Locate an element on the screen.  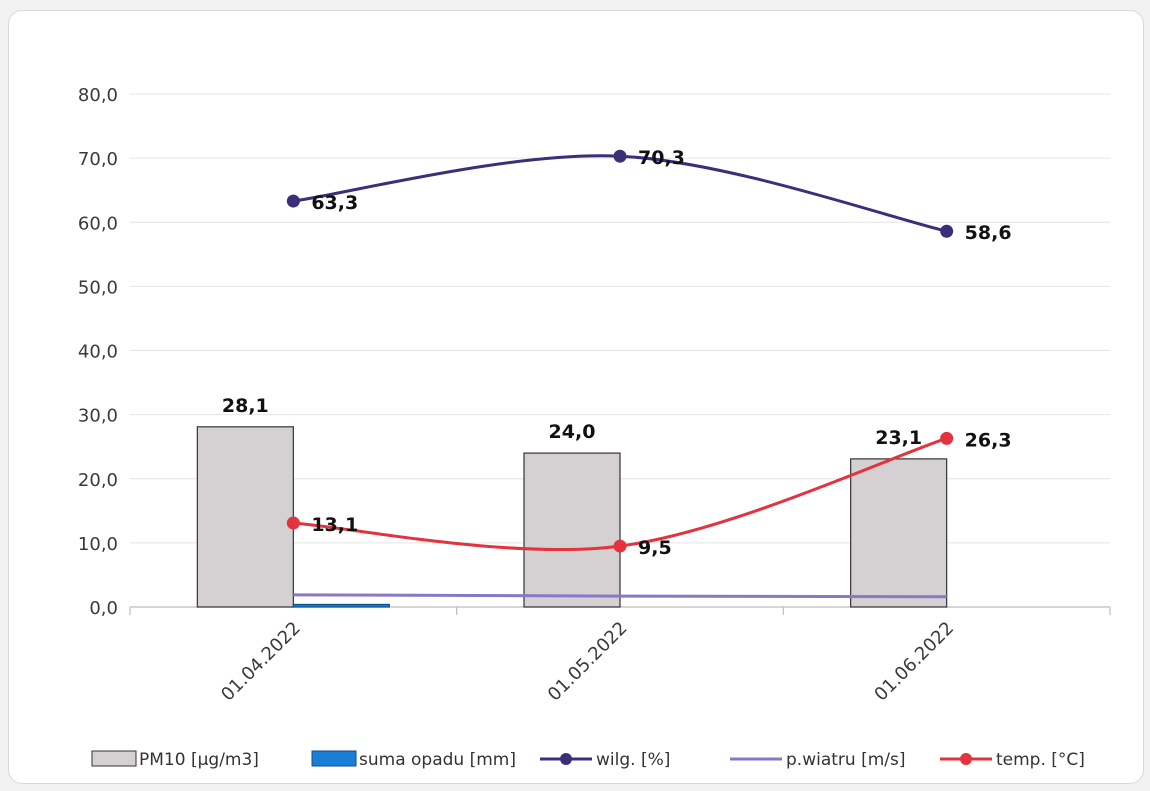
bar-data-label: 23,1 is located at coordinates (898, 438).